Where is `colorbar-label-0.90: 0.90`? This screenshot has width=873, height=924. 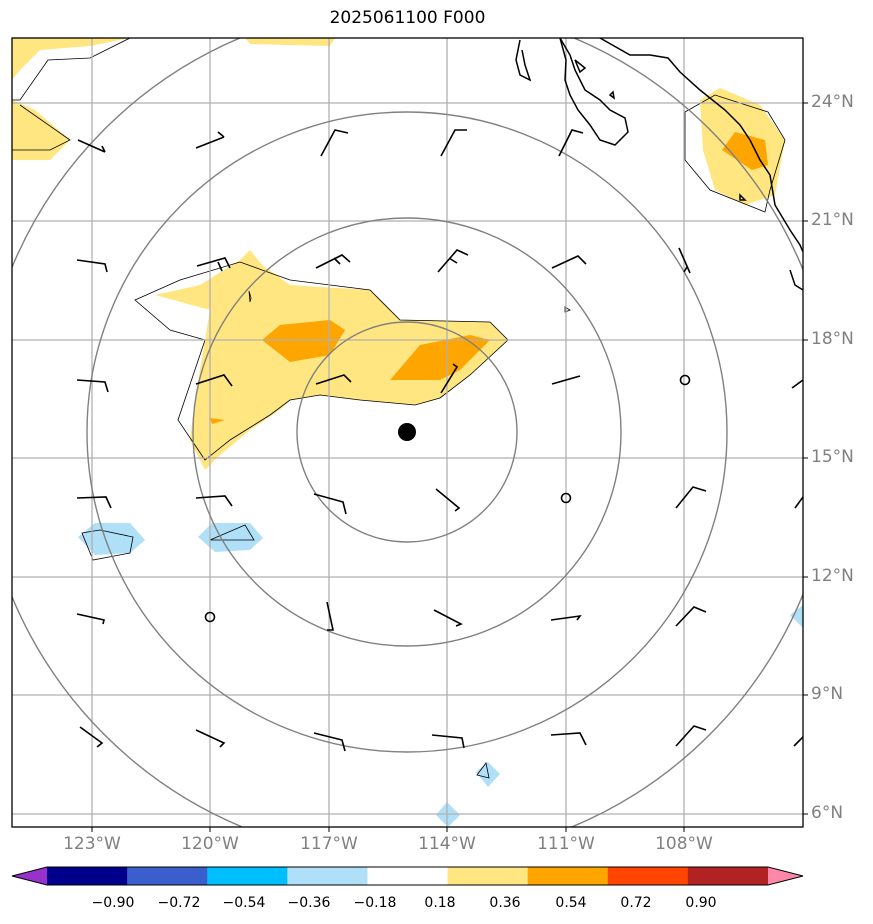 colorbar-label-0.90: 0.90 is located at coordinates (701, 903).